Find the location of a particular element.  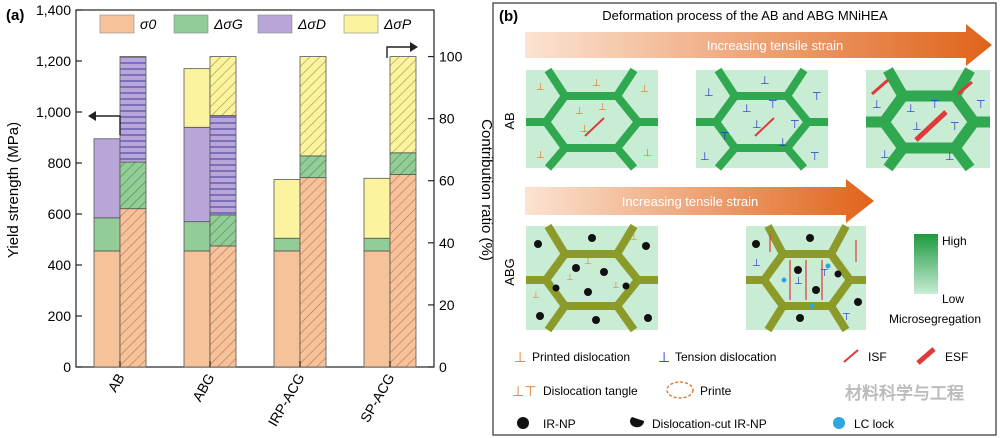

microsegregation-scale is located at coordinates (926, 264).